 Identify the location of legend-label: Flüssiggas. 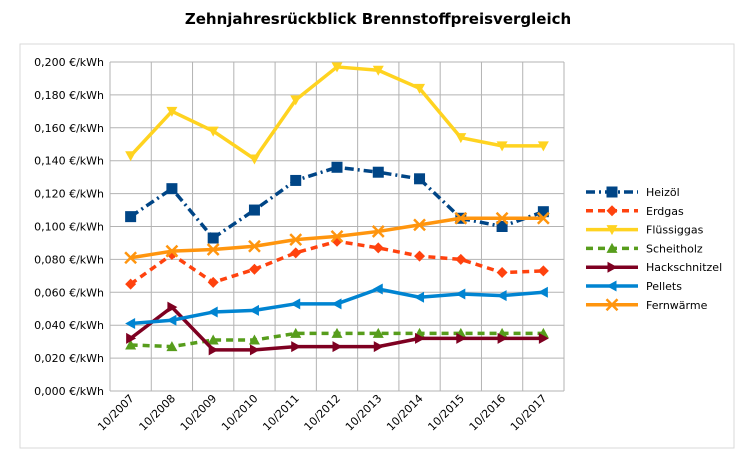
(675, 230).